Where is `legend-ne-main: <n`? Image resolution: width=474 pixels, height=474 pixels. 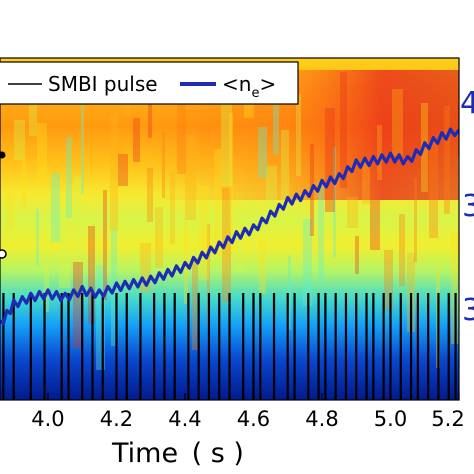
legend-ne-main: <n is located at coordinates (236, 84).